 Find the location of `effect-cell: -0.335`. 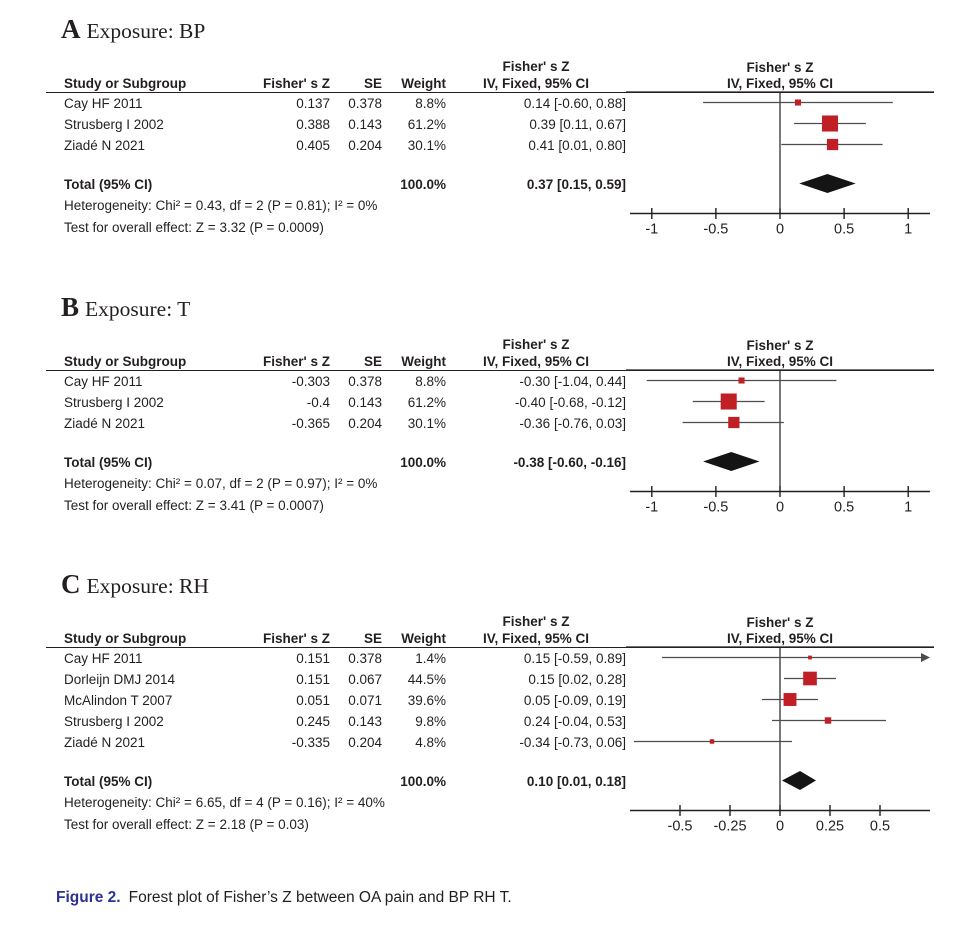

effect-cell: -0.335 is located at coordinates (310, 742).